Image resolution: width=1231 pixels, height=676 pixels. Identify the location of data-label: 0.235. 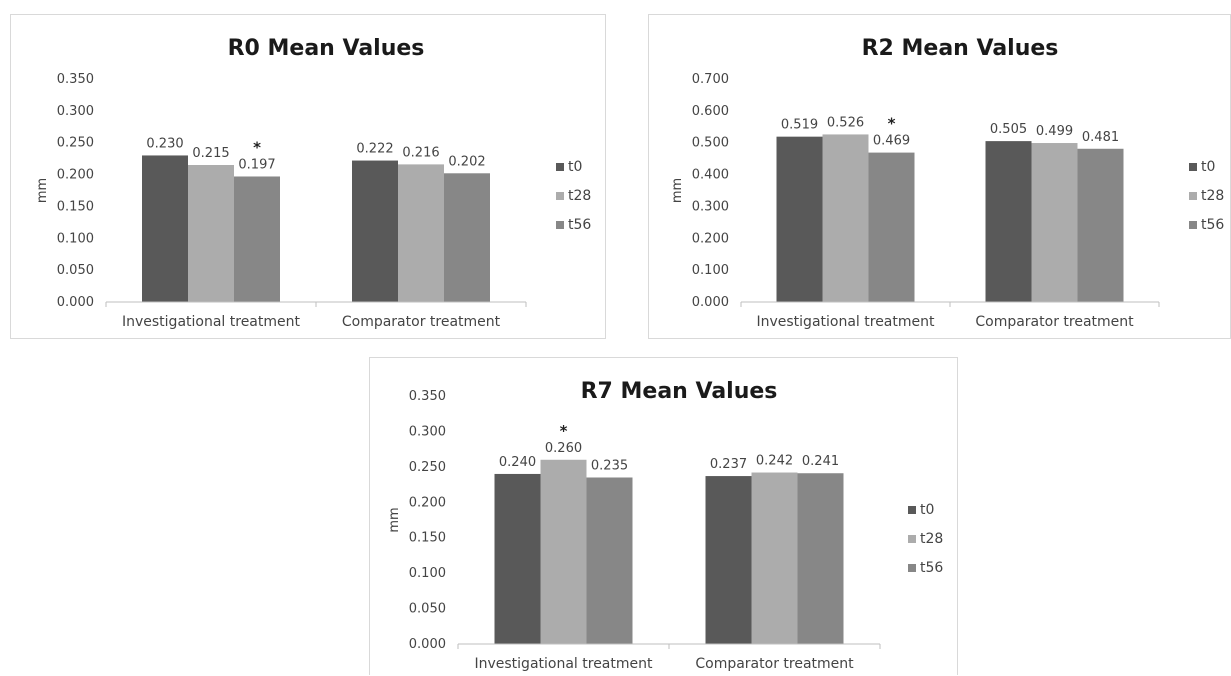
(609, 465).